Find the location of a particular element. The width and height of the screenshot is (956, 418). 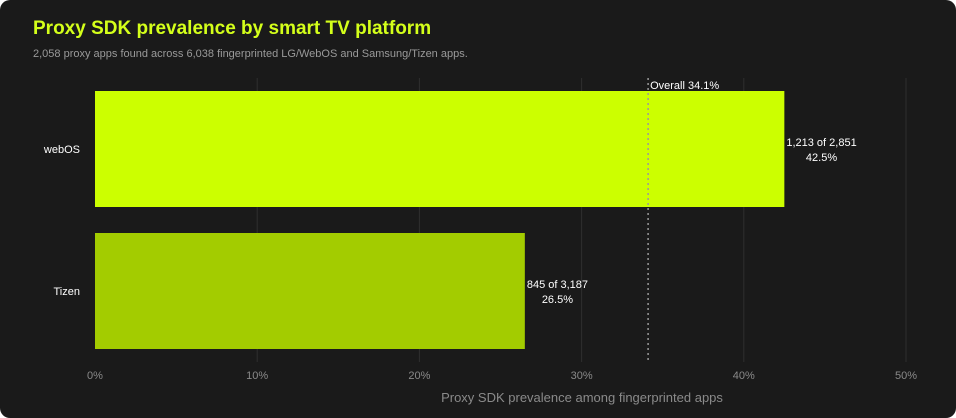

data-label-count: 1,213 of 2,851 is located at coordinates (821, 143).